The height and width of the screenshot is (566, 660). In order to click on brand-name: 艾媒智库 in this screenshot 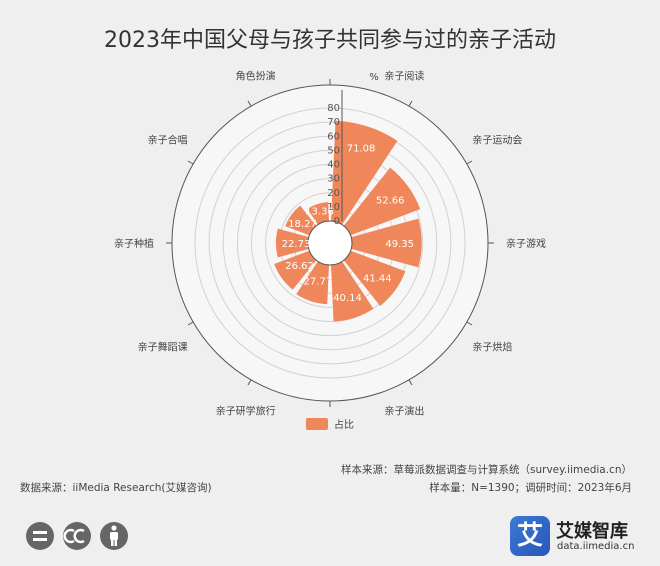, I will do `click(592, 531)`.